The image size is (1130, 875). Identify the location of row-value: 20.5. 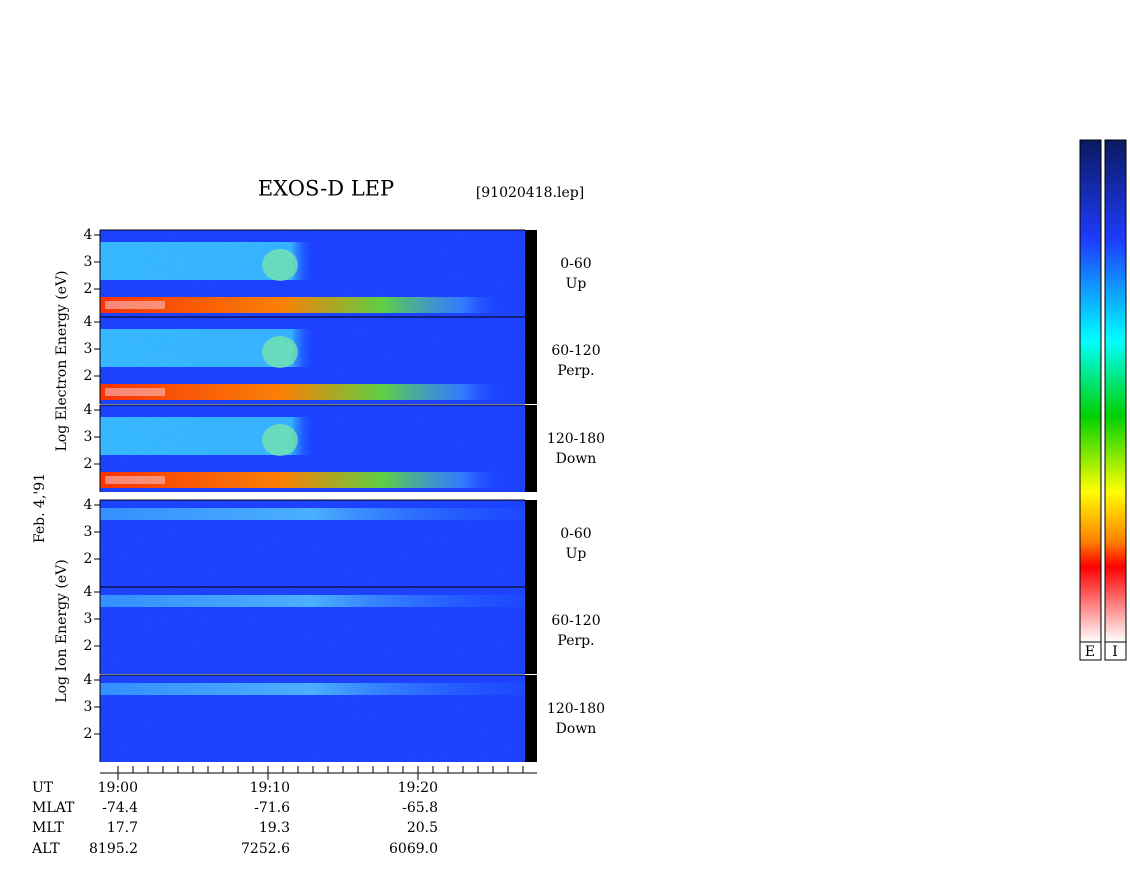
(422, 828).